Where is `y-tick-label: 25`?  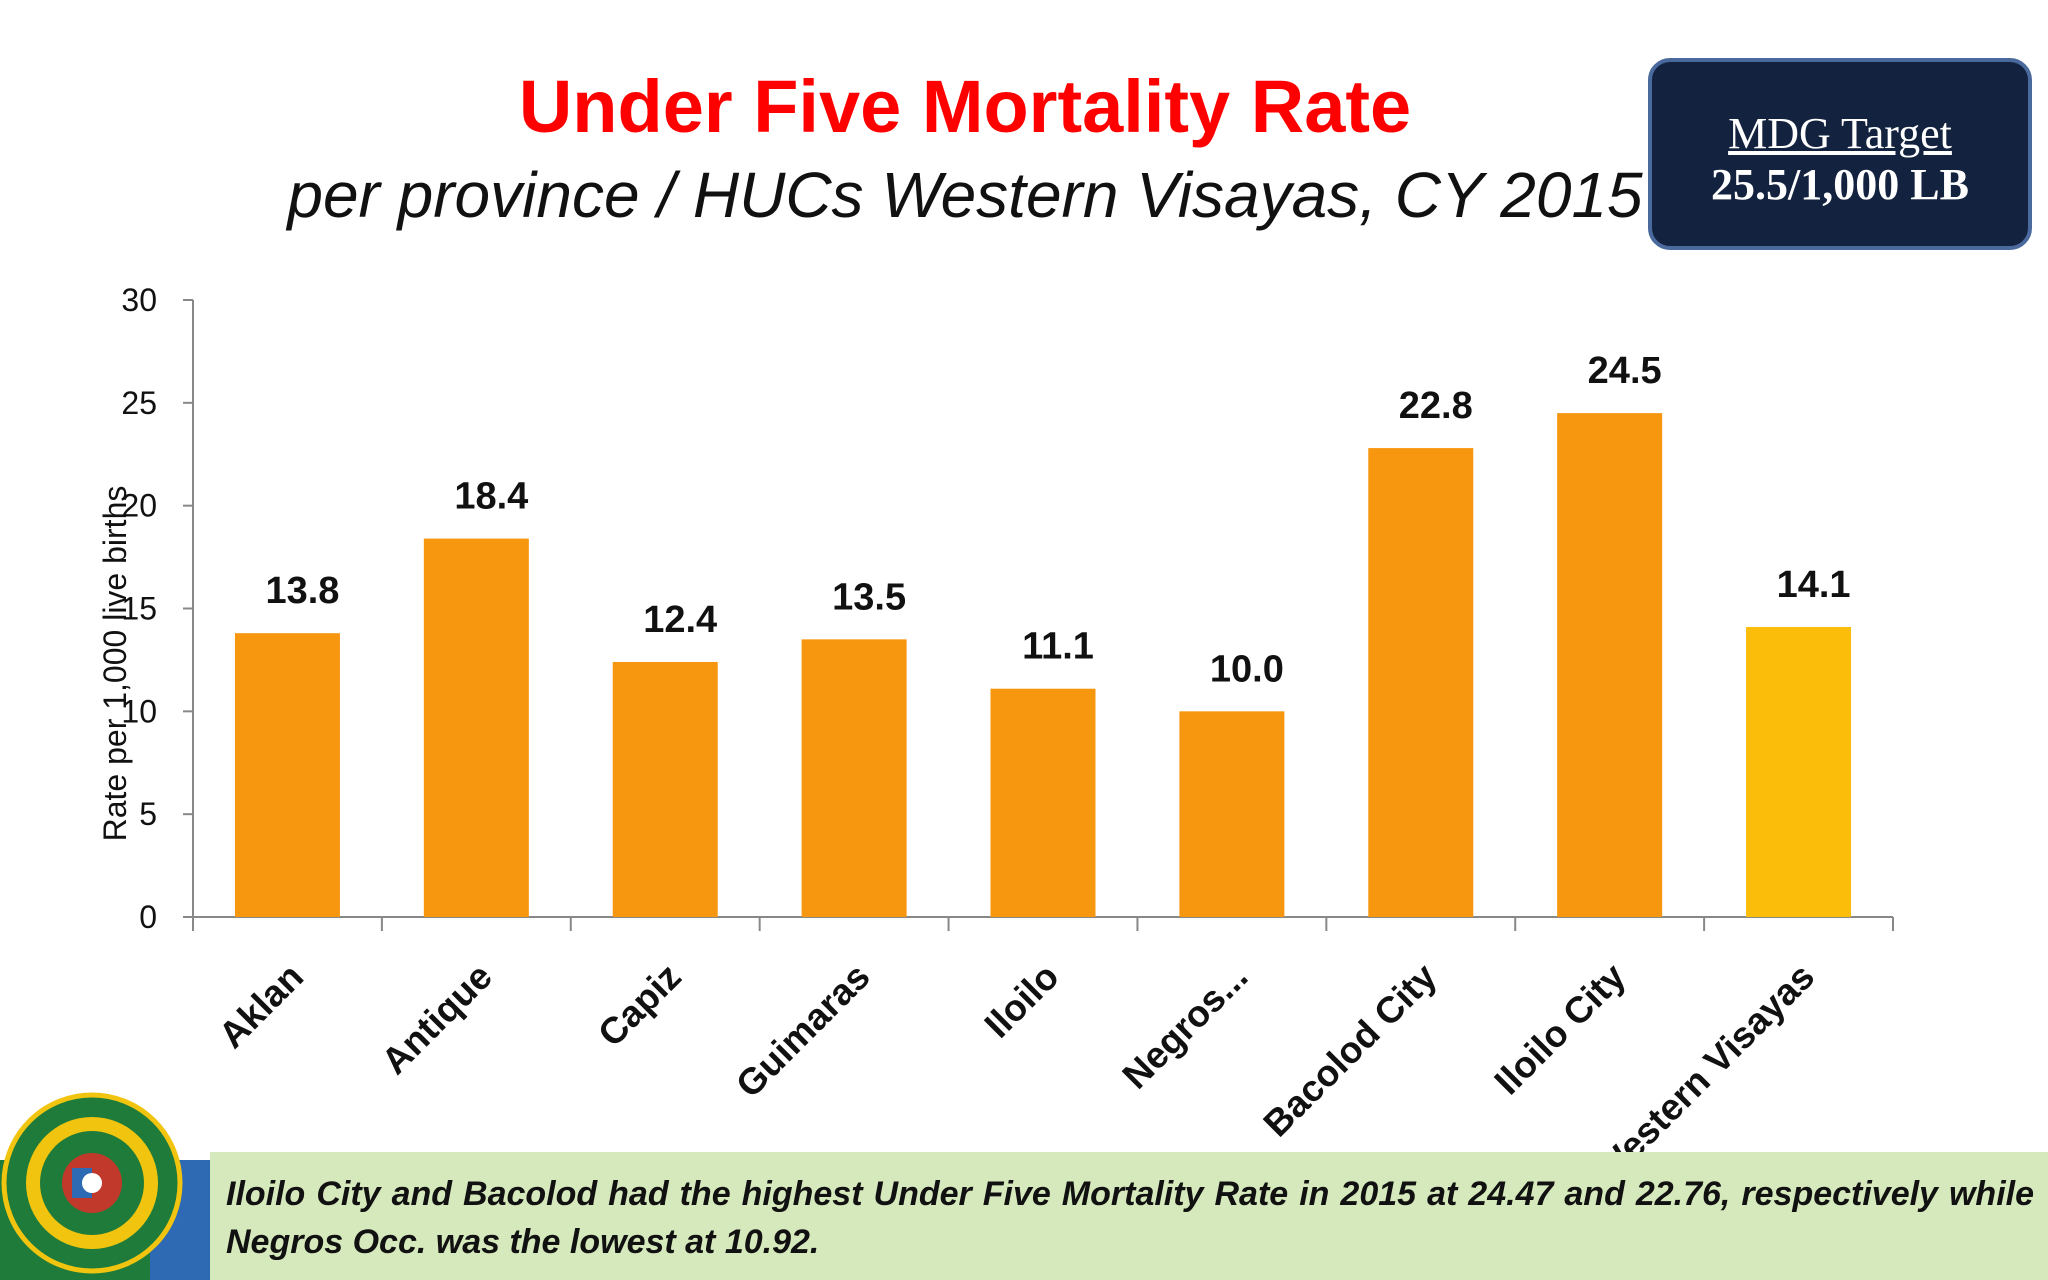
y-tick-label: 25 is located at coordinates (139, 403).